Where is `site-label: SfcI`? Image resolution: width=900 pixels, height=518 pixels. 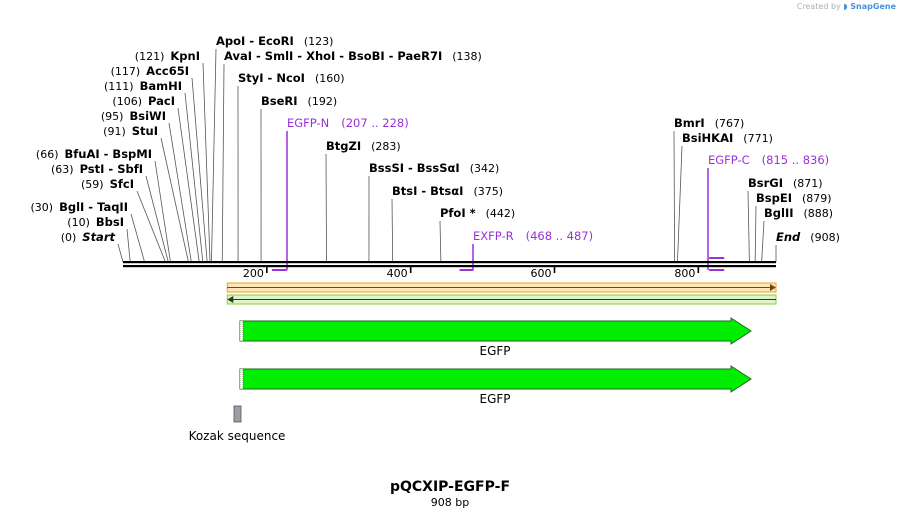 site-label: SfcI is located at coordinates (122, 184).